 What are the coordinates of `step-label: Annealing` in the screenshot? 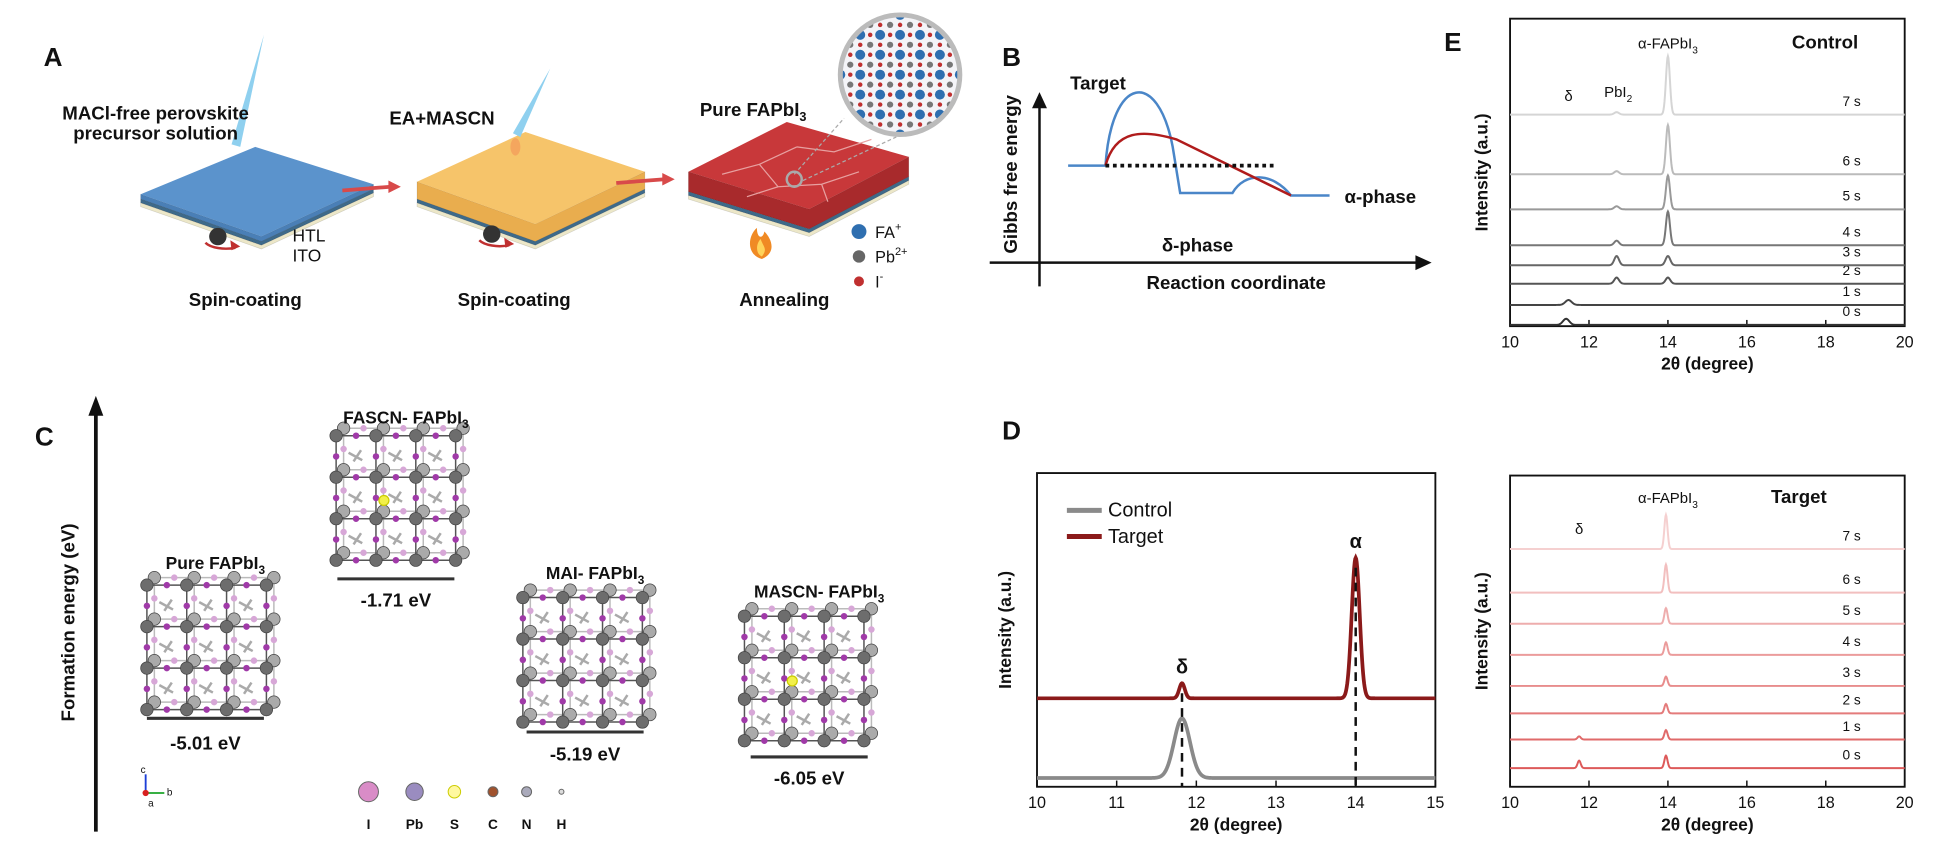 It's located at (784, 299).